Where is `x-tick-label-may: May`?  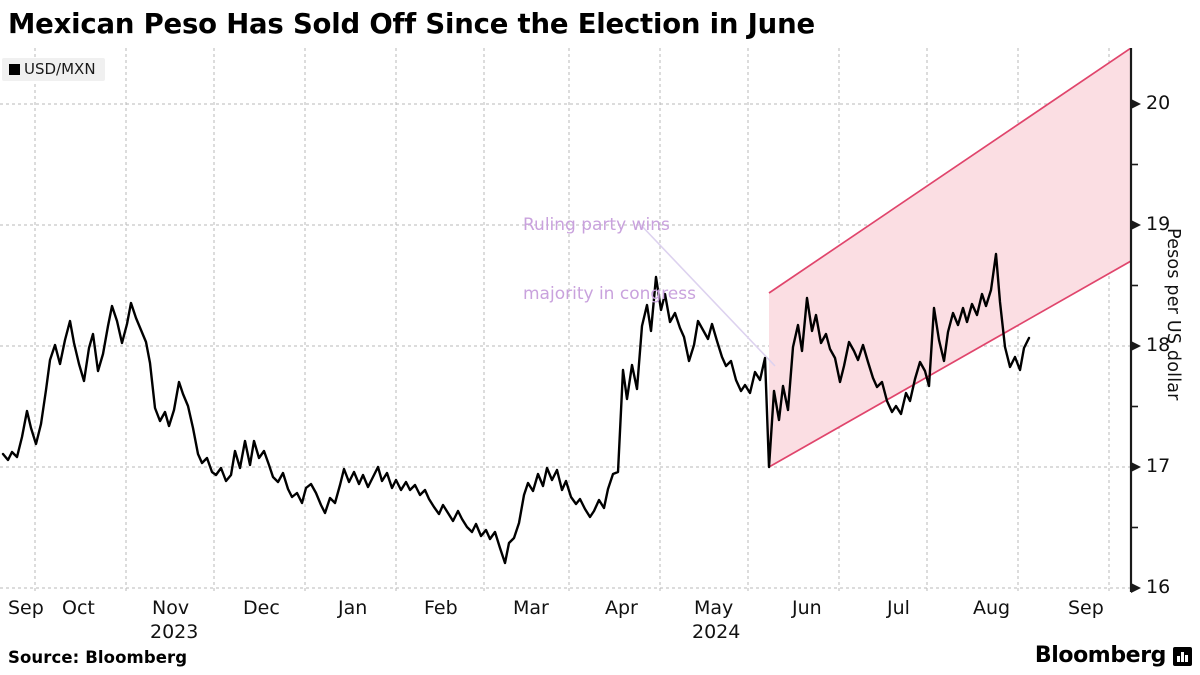
x-tick-label-may: May is located at coordinates (714, 608).